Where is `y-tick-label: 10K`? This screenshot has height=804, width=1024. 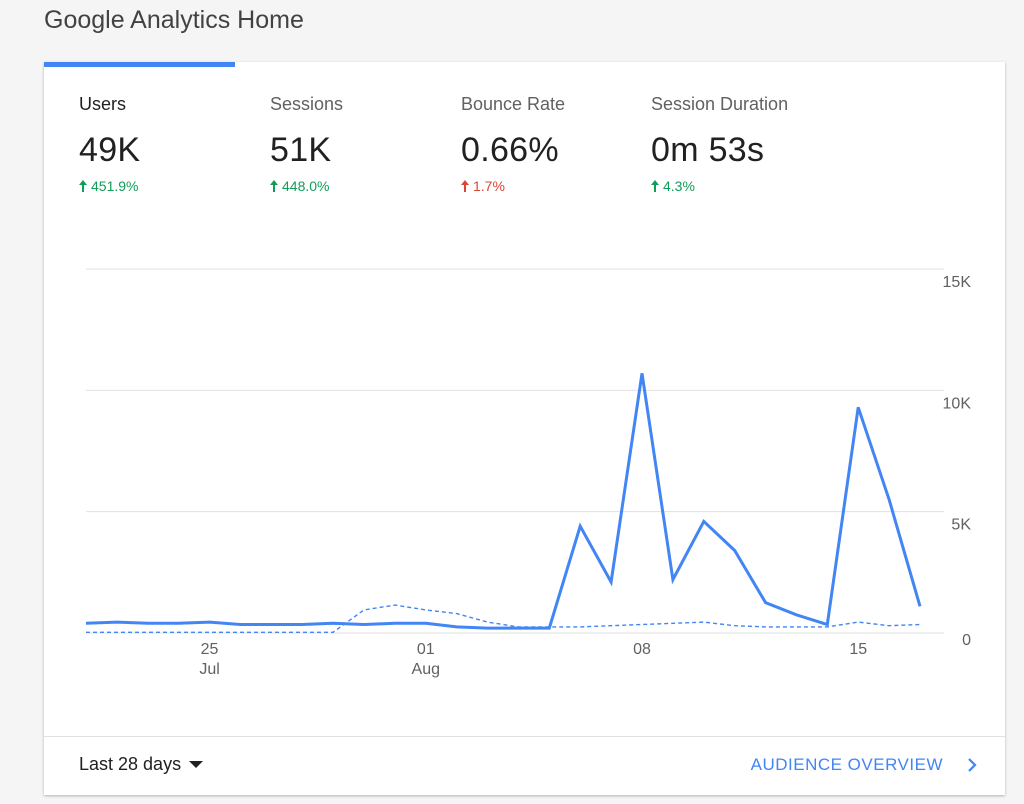 y-tick-label: 10K is located at coordinates (957, 403).